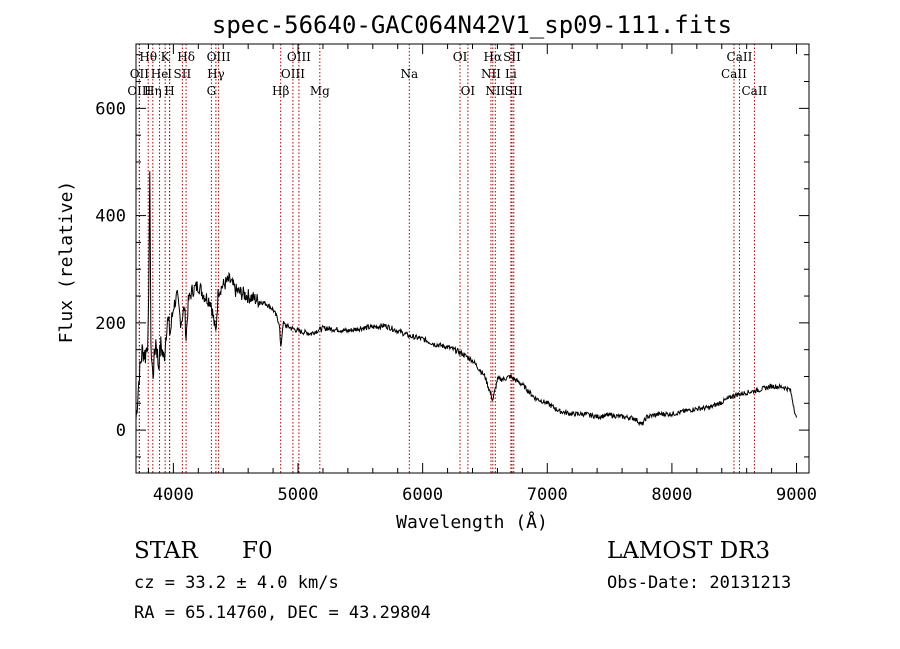 This screenshot has width=900, height=649. Describe the element at coordinates (110, 217) in the screenshot. I see `y-tick-label-2: 400` at that location.